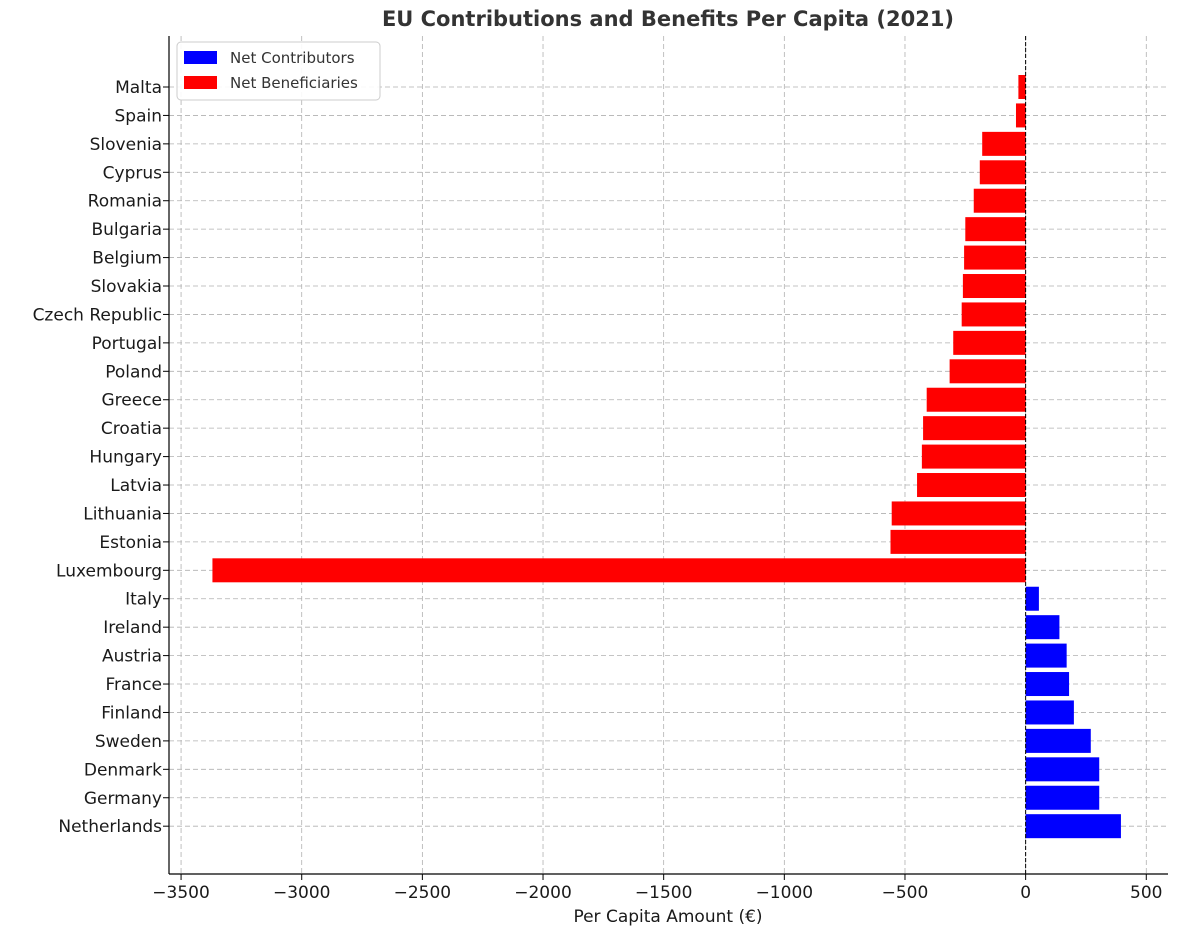 The image size is (1179, 935). I want to click on bar-denmark, so click(1062, 769).